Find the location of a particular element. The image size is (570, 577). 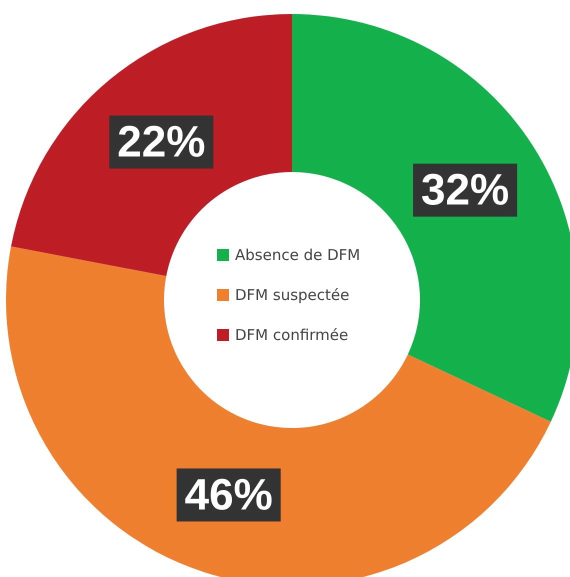

data-label: 32% is located at coordinates (465, 190).